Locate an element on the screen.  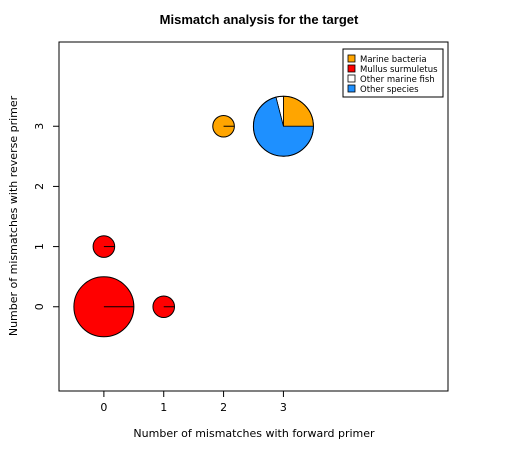
x-axis-label: Number of mismatches with forward primer is located at coordinates (254, 433).